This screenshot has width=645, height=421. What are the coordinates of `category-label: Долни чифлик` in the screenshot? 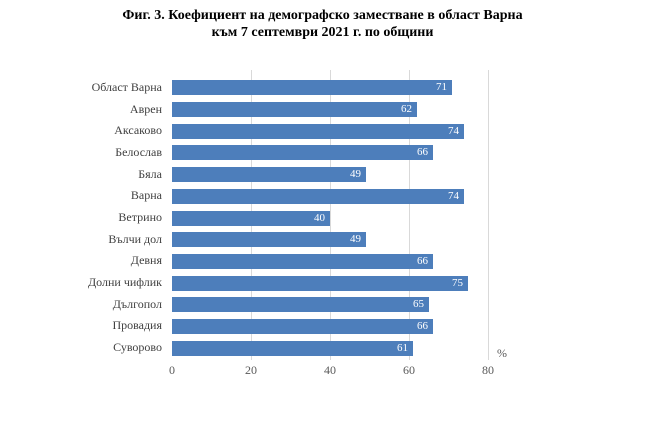 It's located at (124, 282).